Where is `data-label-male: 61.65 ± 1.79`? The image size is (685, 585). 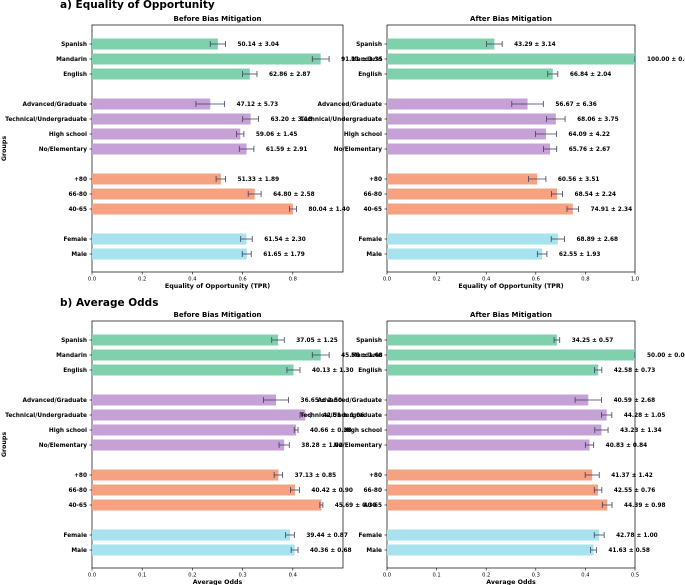
data-label-male: 61.65 ± 1.79 is located at coordinates (284, 255).